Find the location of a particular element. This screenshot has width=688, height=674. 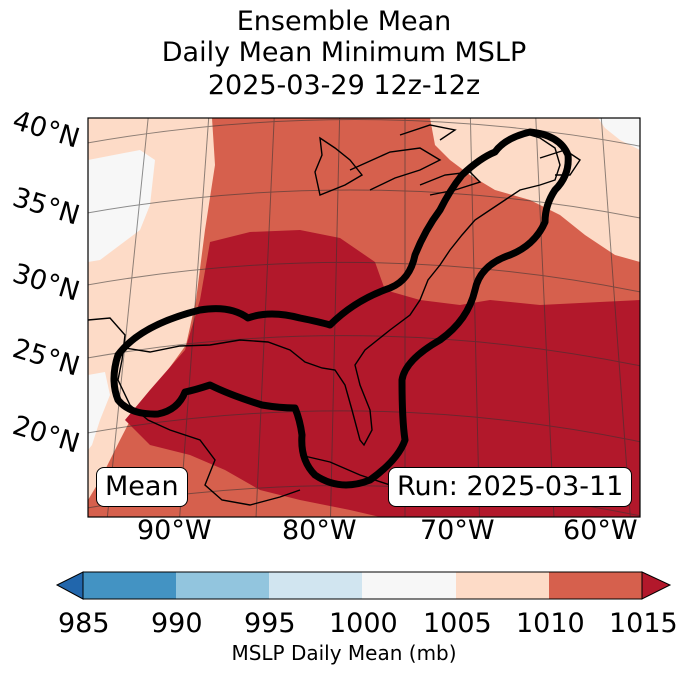

lon-label-60w: 60°W is located at coordinates (600, 530).